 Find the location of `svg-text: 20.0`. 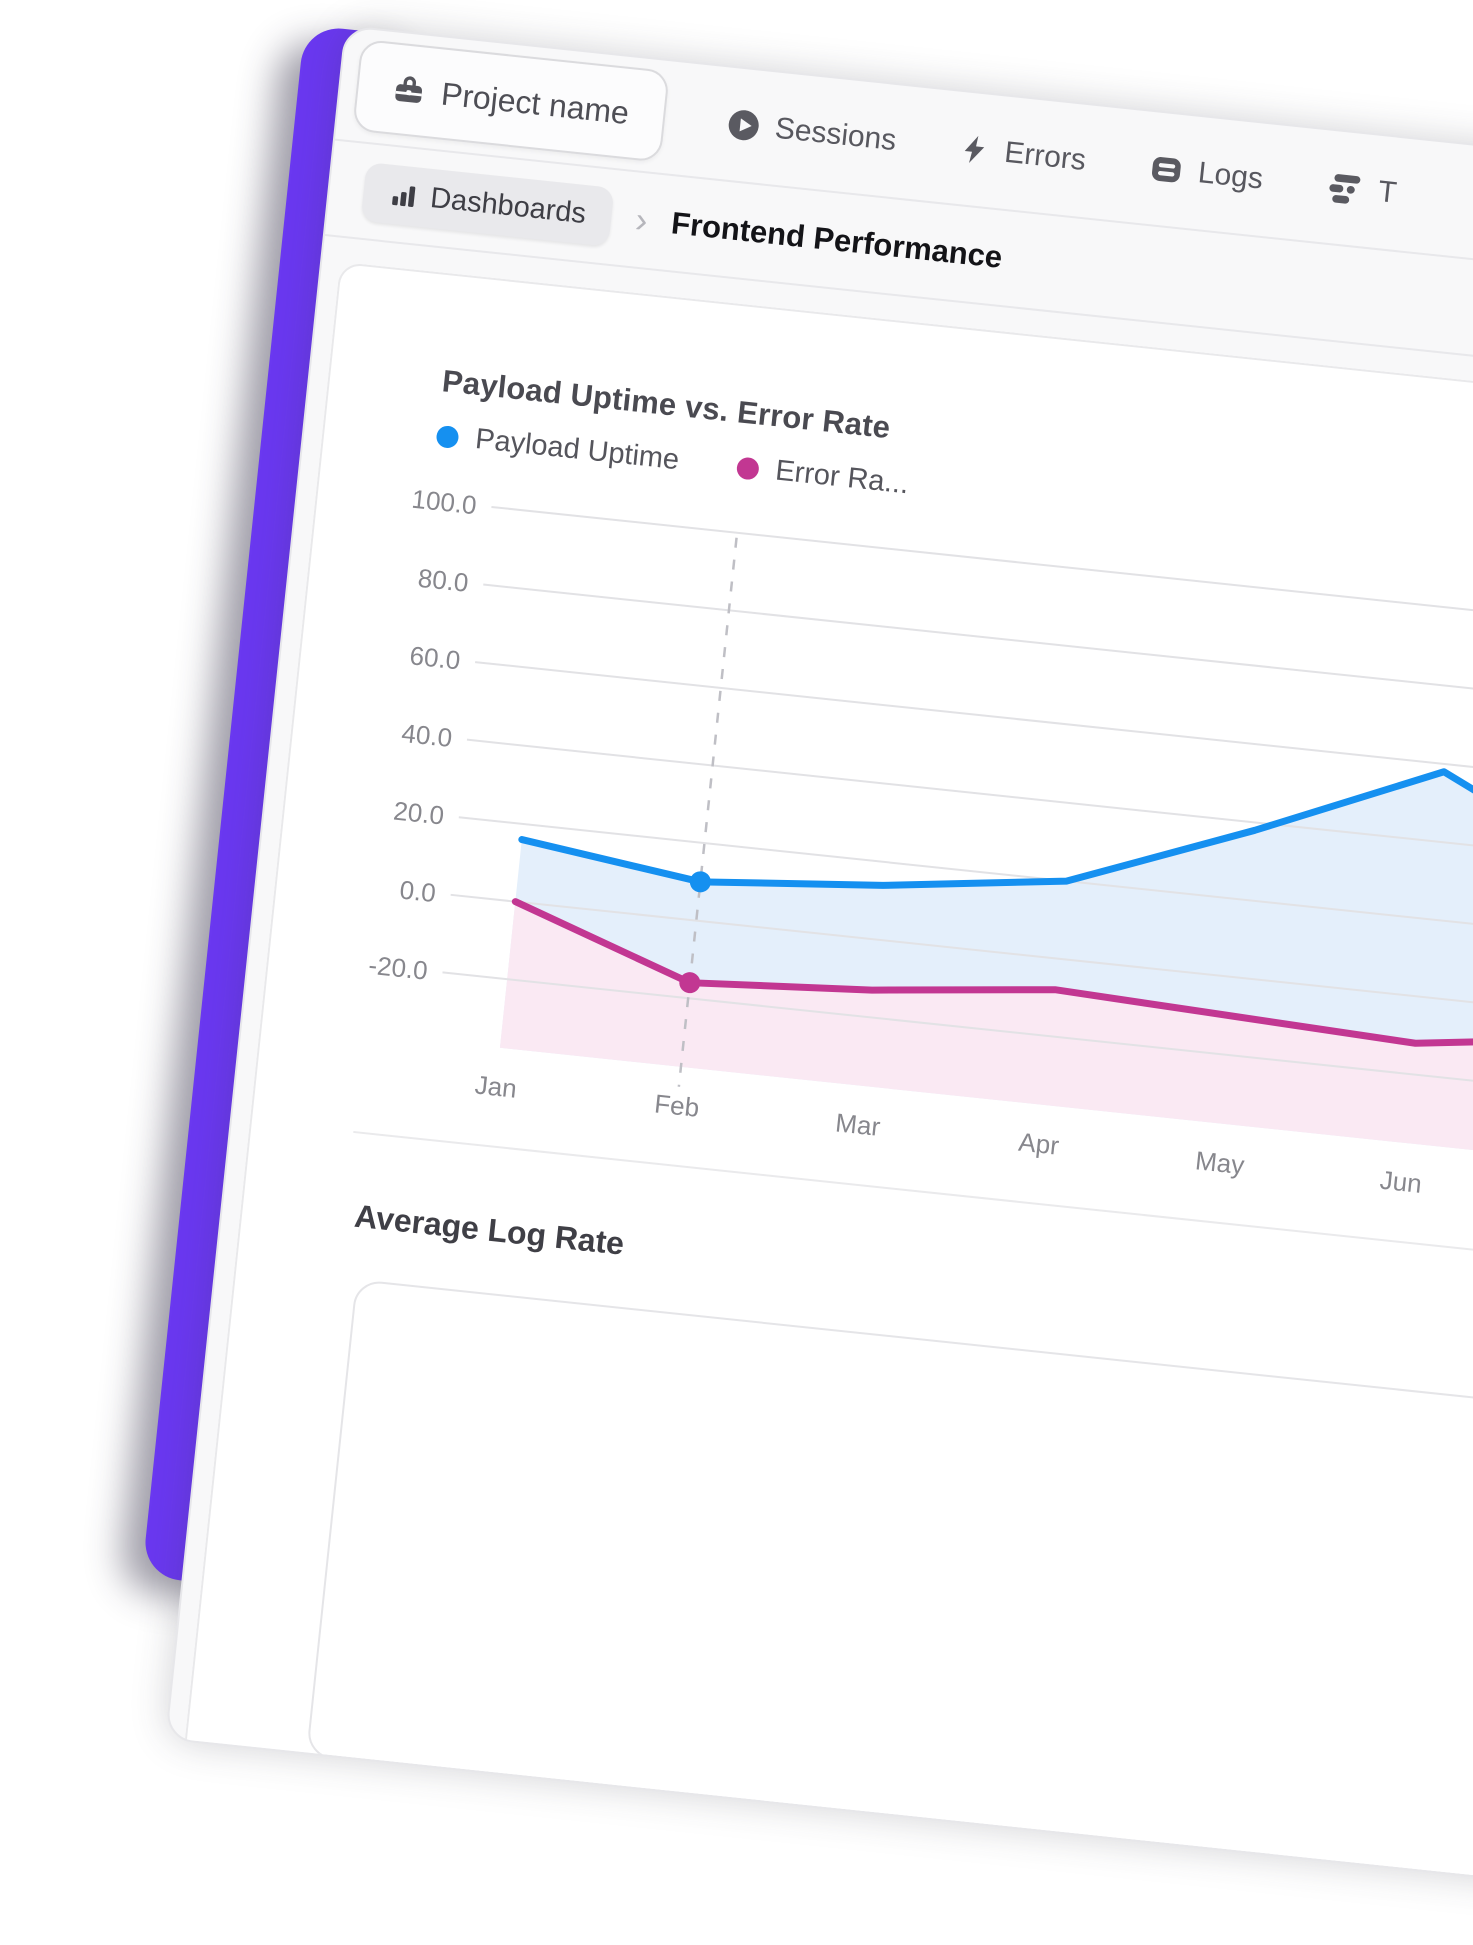

svg-text: 20.0 is located at coordinates (418, 812).